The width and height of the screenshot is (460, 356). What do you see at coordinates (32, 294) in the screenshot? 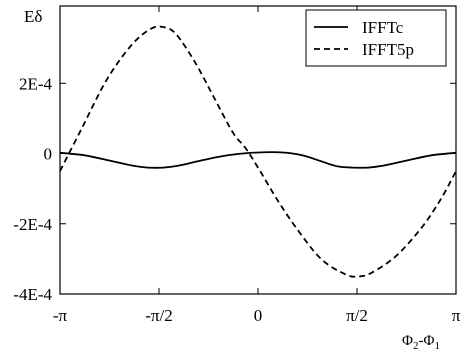
I see `y-tick-label: -4E-4` at bounding box center [32, 294].